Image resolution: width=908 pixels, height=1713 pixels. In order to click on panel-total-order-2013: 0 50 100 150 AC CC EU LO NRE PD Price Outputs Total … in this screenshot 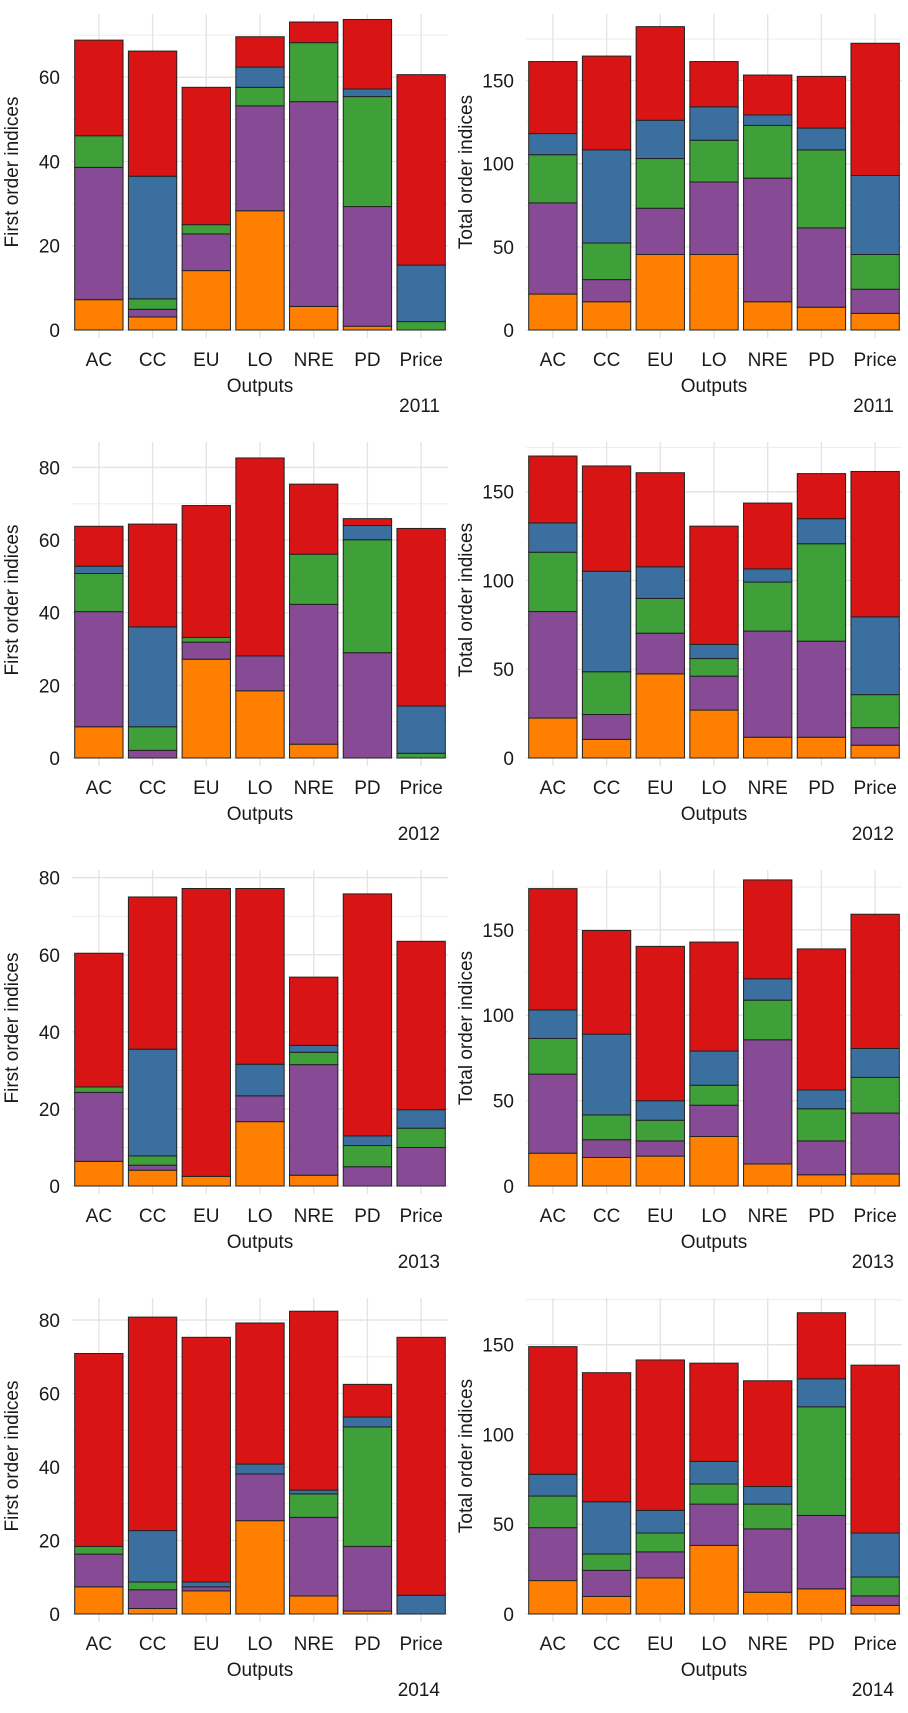, I will do `click(681, 1070)`.